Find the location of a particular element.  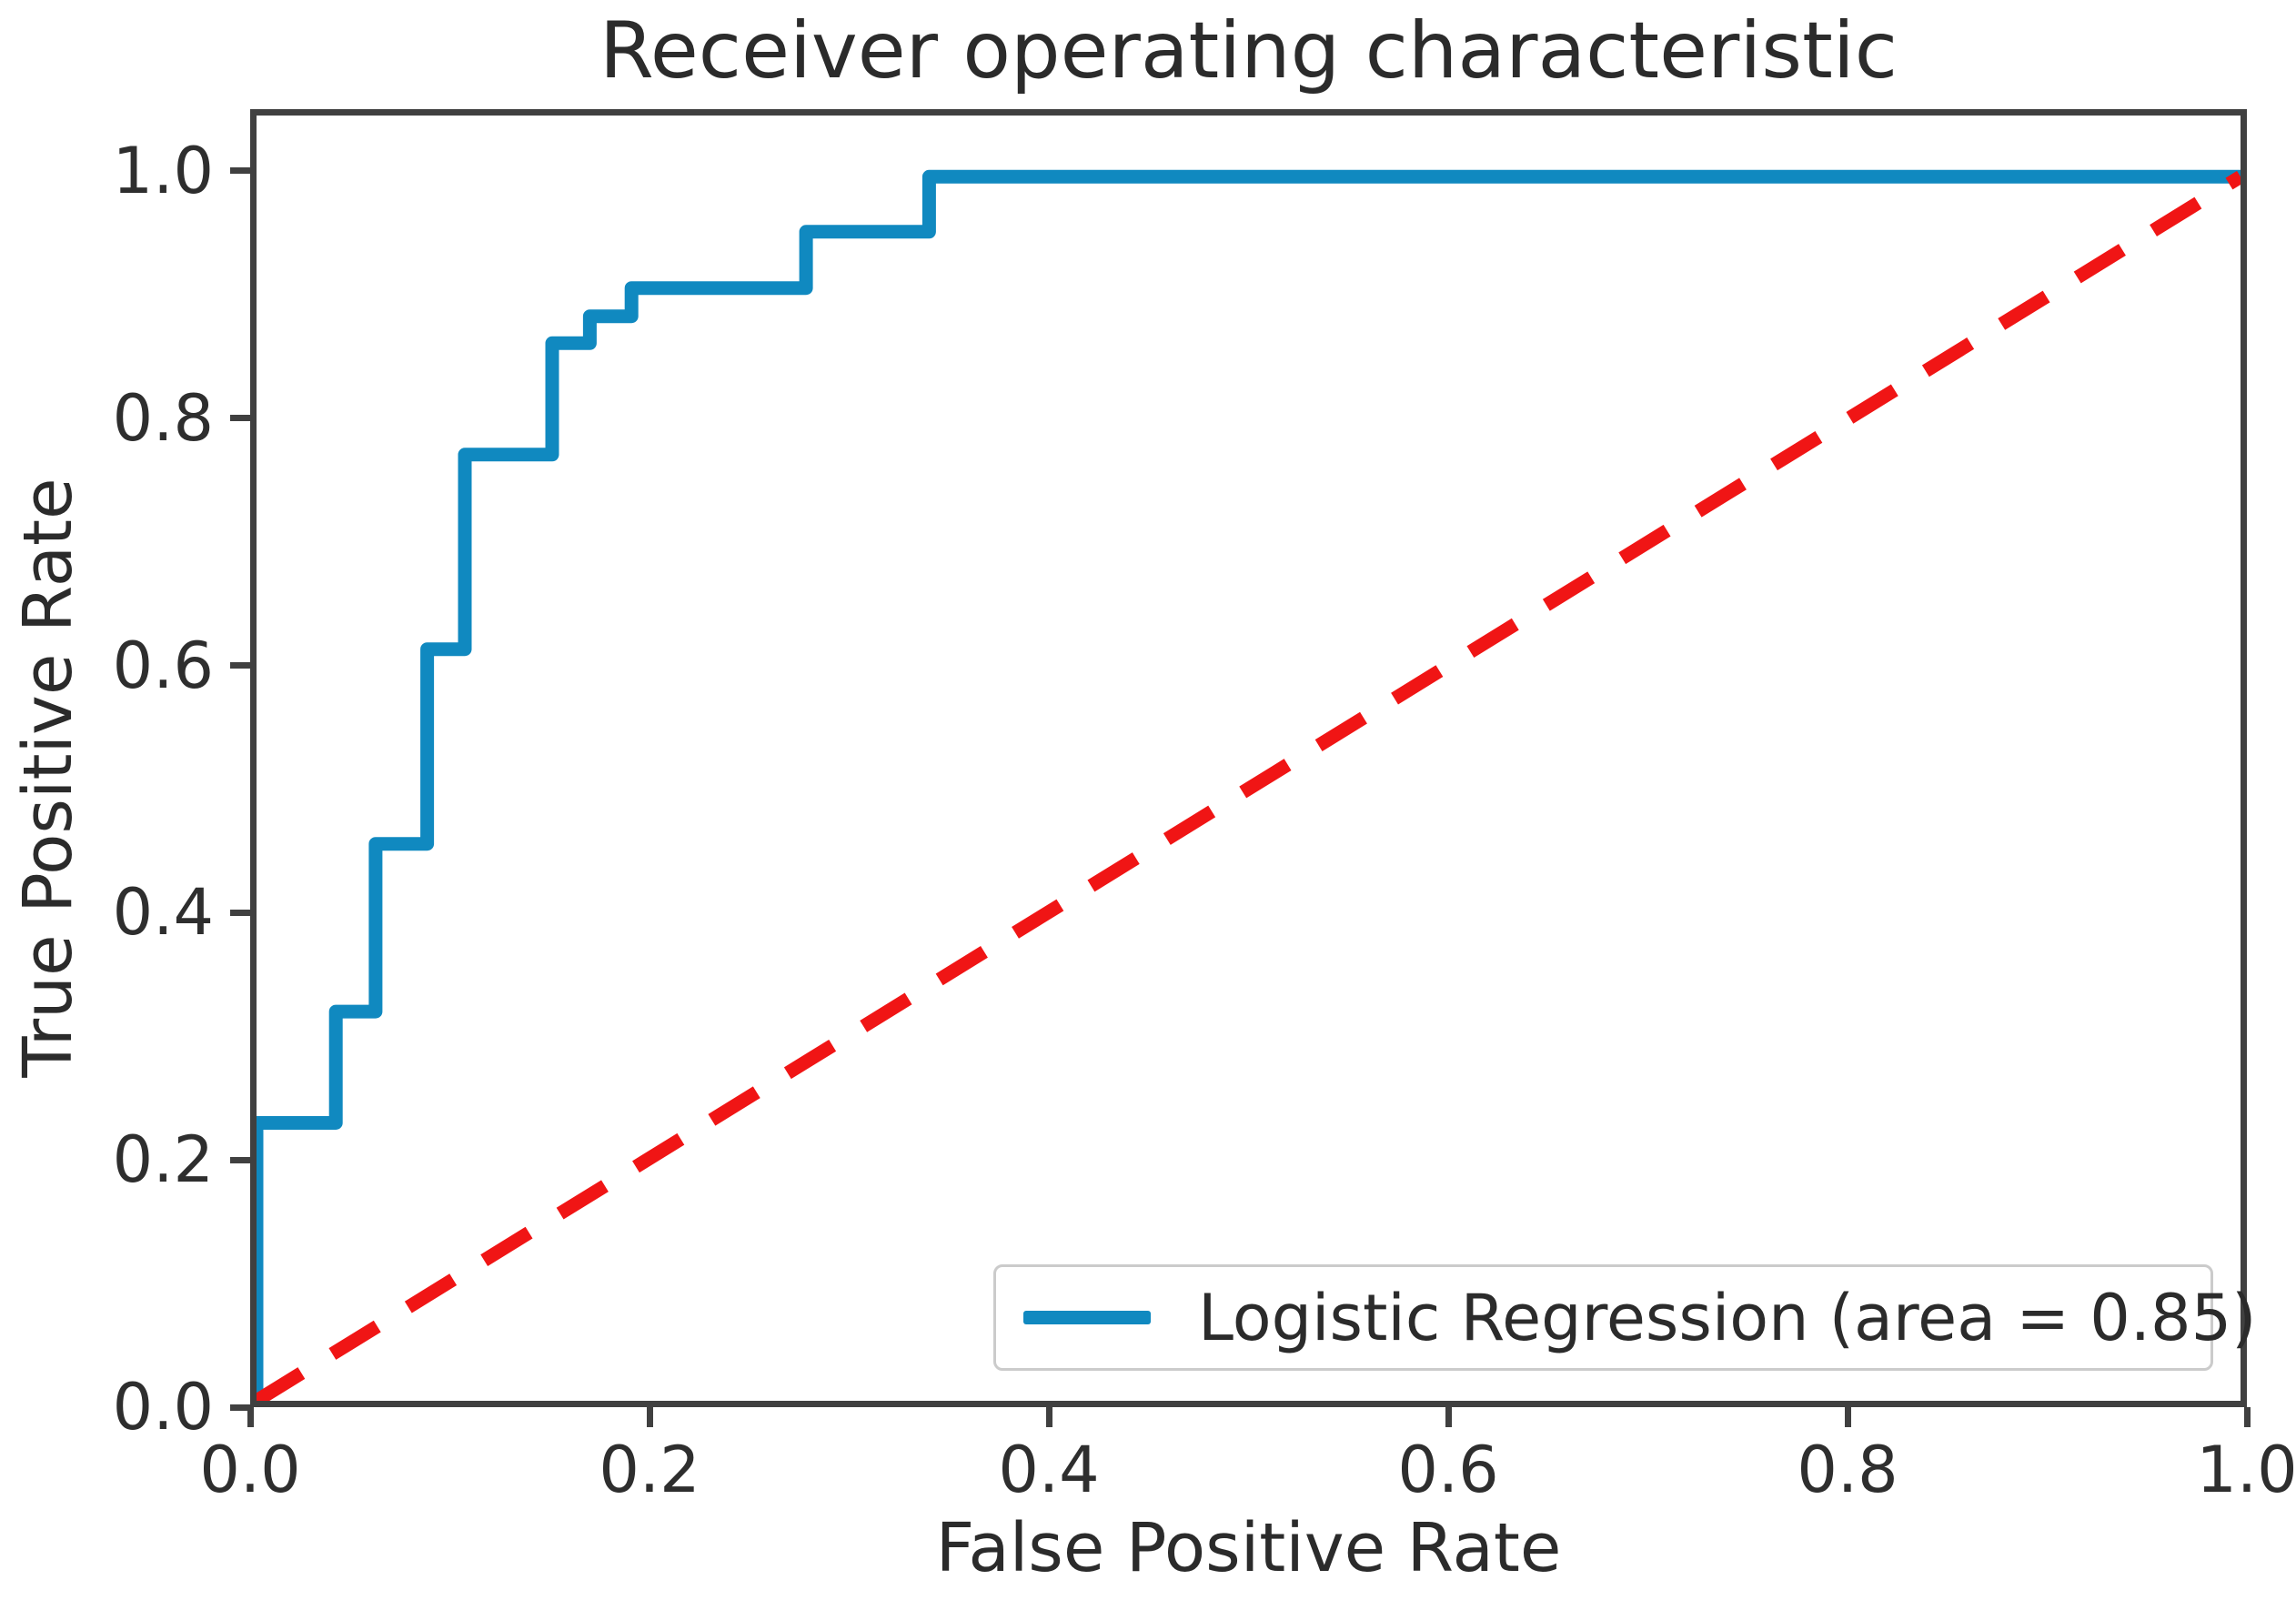

x-tick-label: 0.8 is located at coordinates (1847, 1470).